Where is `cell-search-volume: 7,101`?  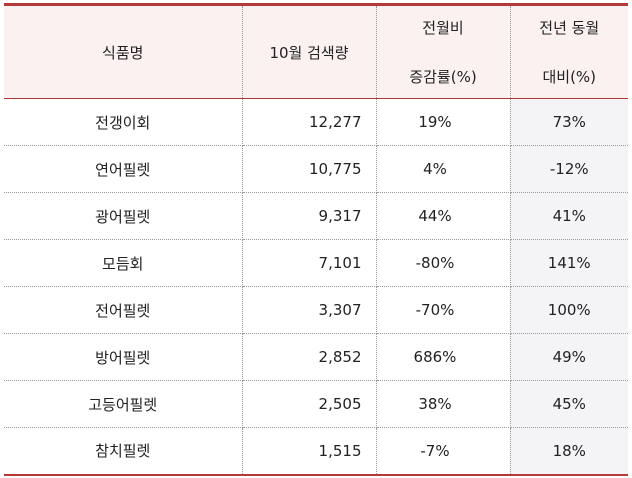
cell-search-volume: 7,101 is located at coordinates (309, 263).